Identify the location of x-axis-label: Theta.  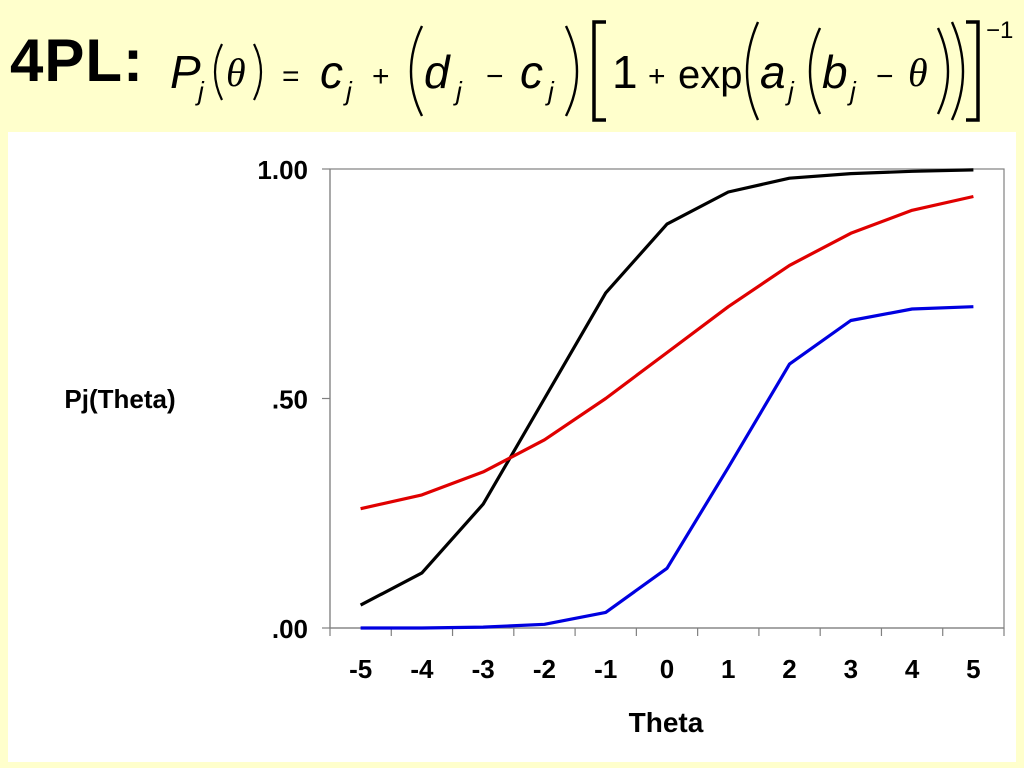
(666, 722).